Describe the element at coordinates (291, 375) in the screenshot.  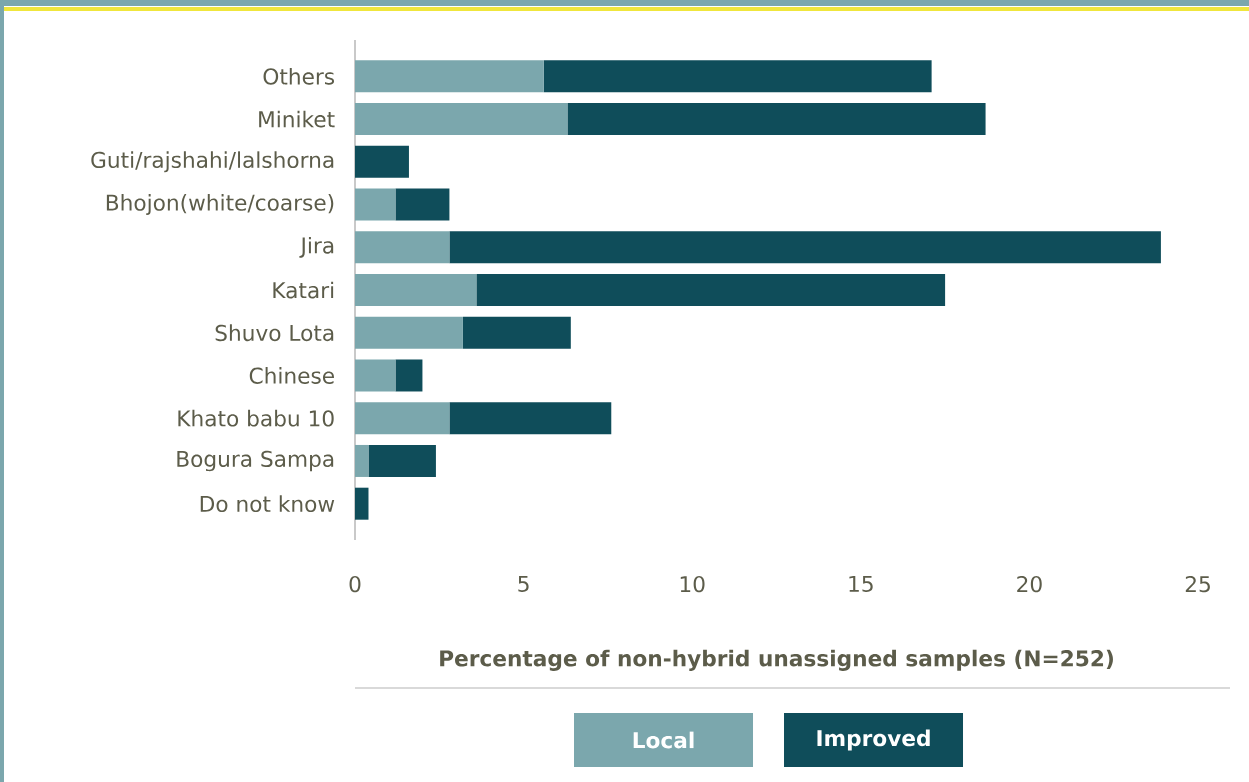
I see `y-tick-label: Chinese` at that location.